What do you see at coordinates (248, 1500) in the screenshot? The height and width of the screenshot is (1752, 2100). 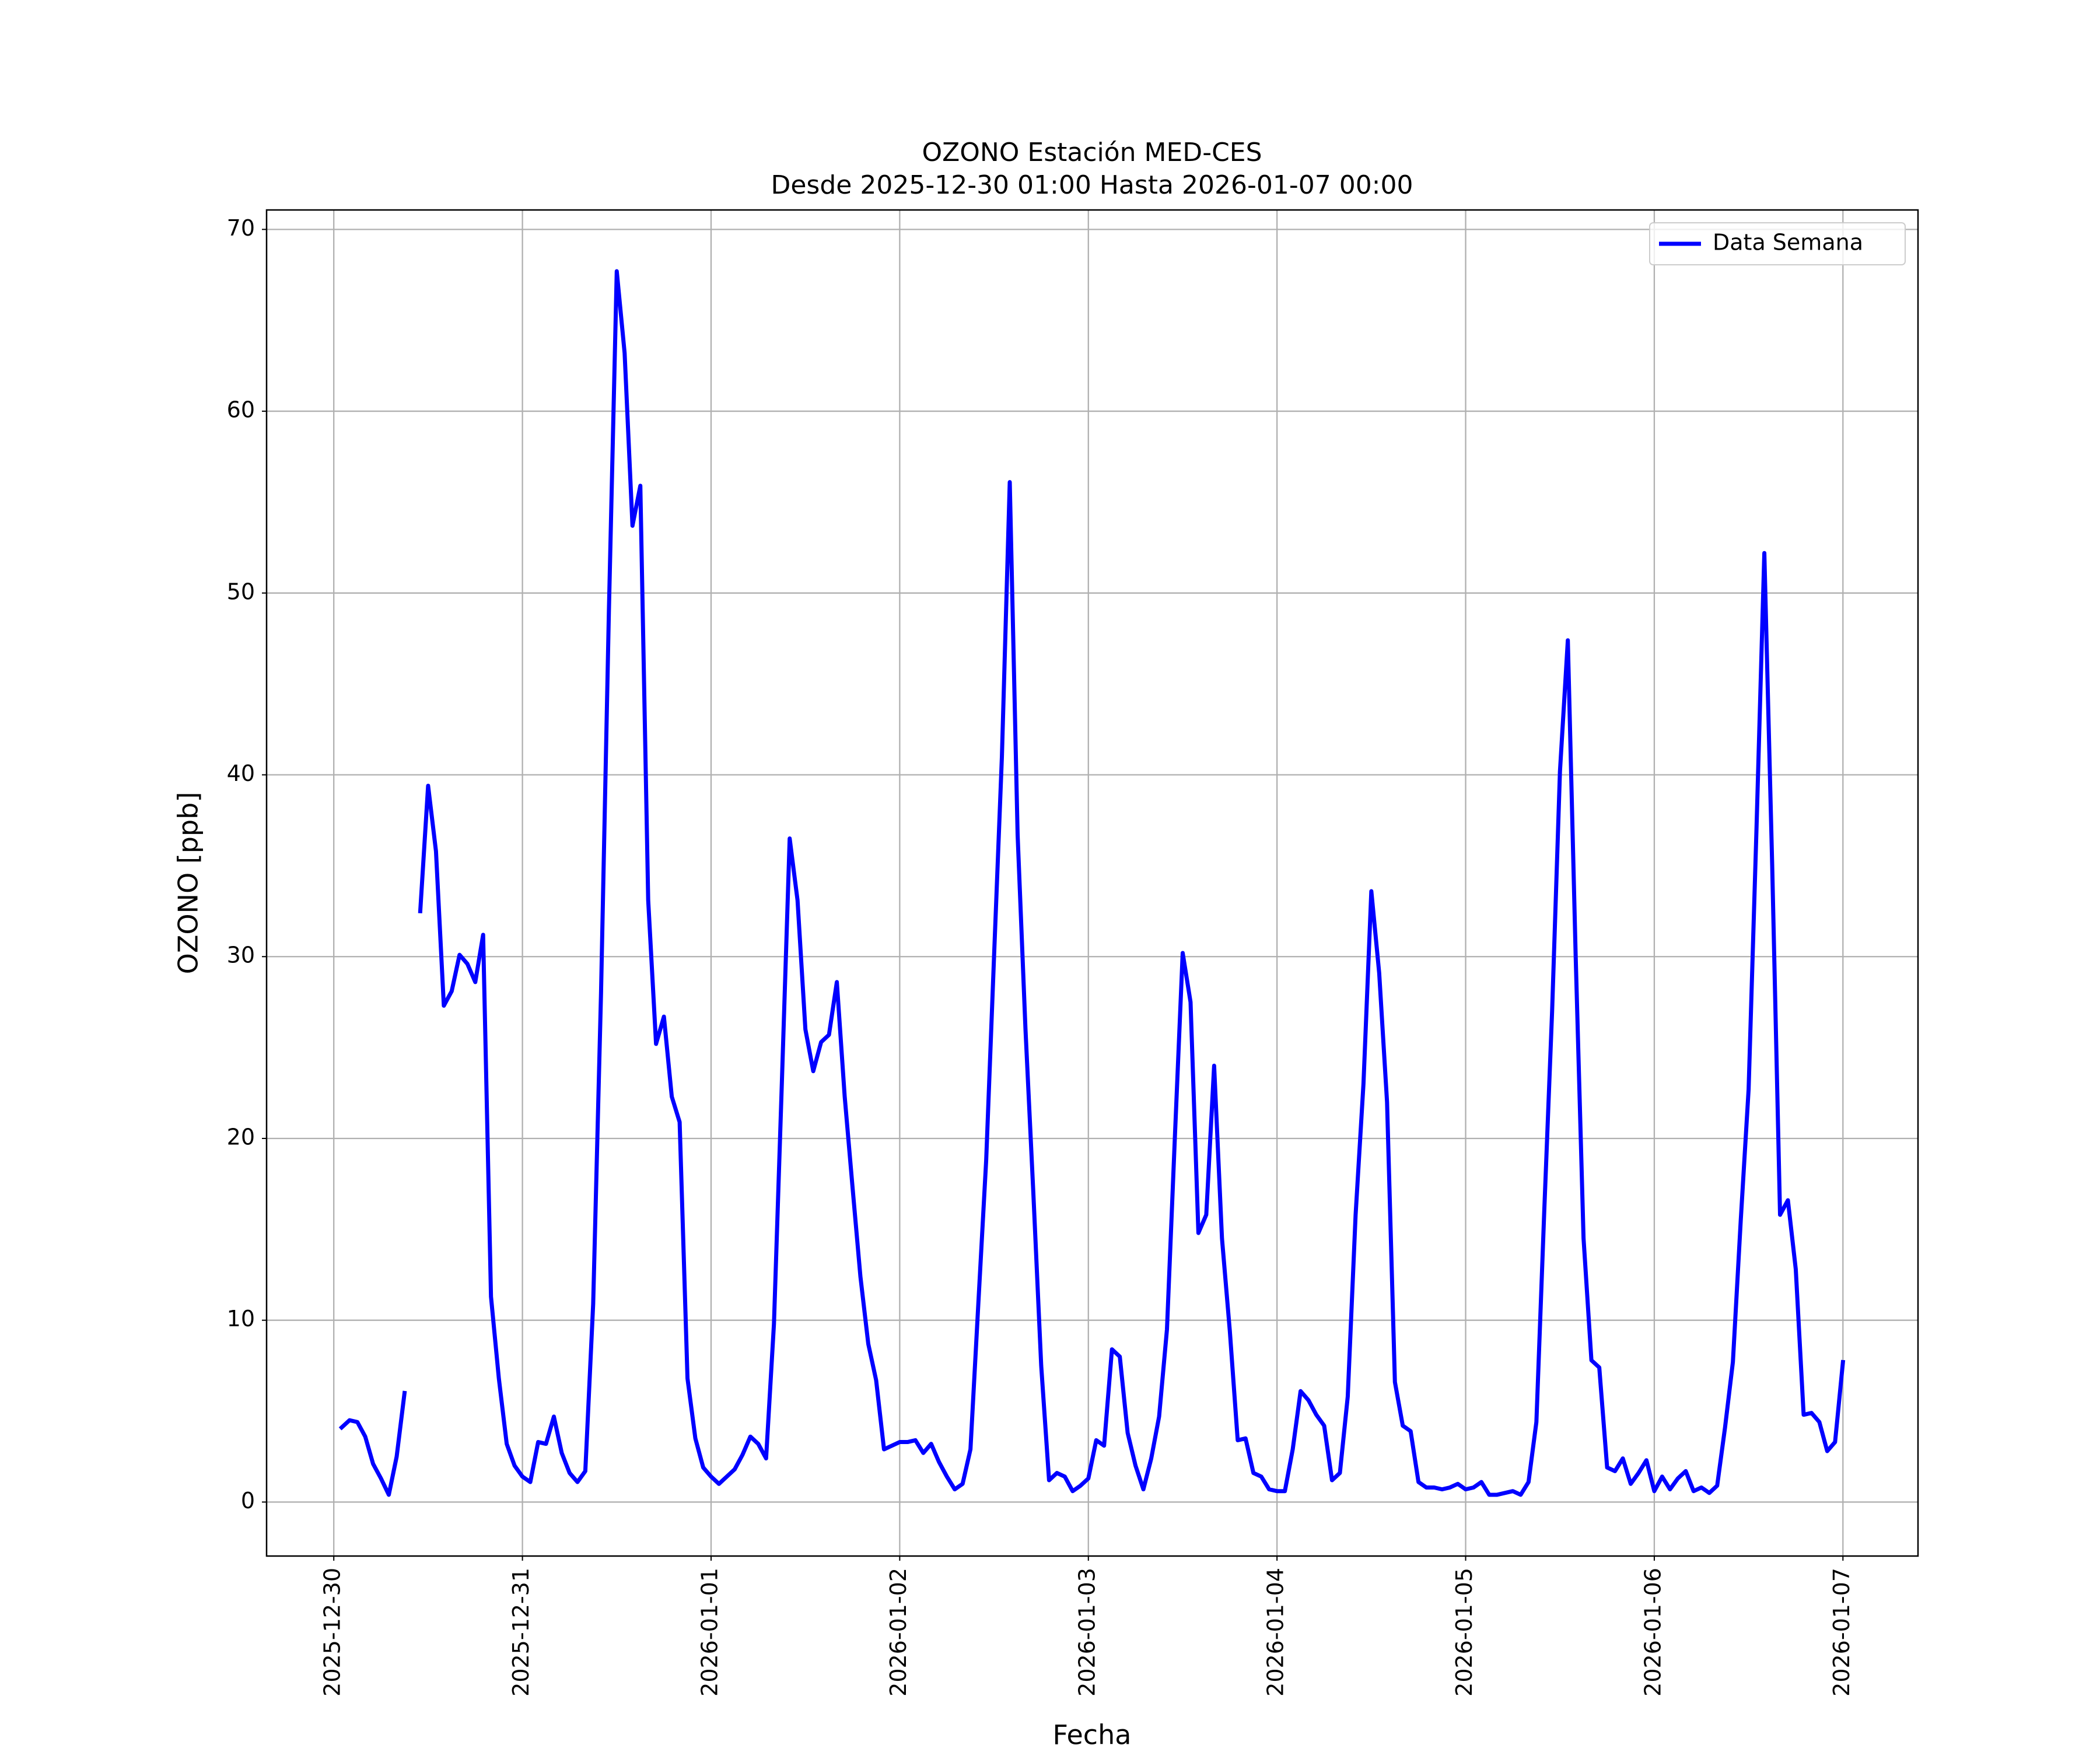 I see `y-tick-label: 0` at bounding box center [248, 1500].